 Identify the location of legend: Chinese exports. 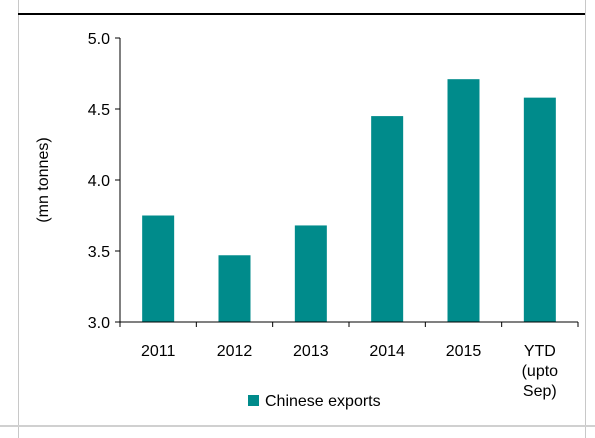
(314, 401).